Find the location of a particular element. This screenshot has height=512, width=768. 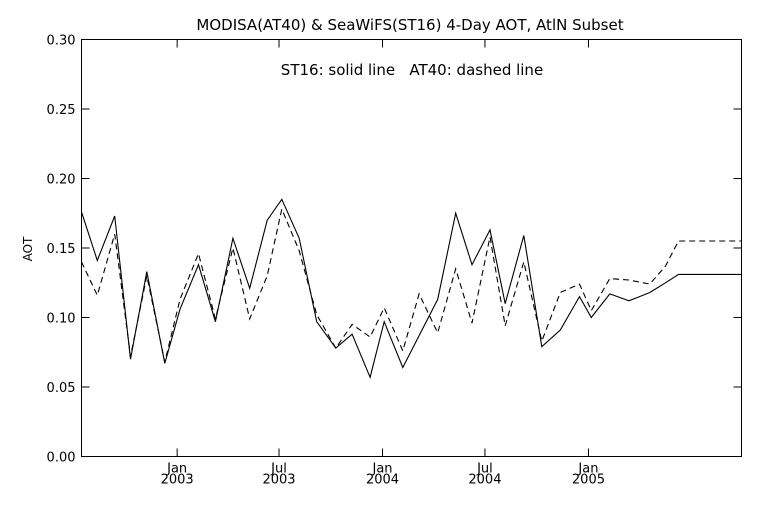

y-tick-label: 0.05 is located at coordinates (61, 388).